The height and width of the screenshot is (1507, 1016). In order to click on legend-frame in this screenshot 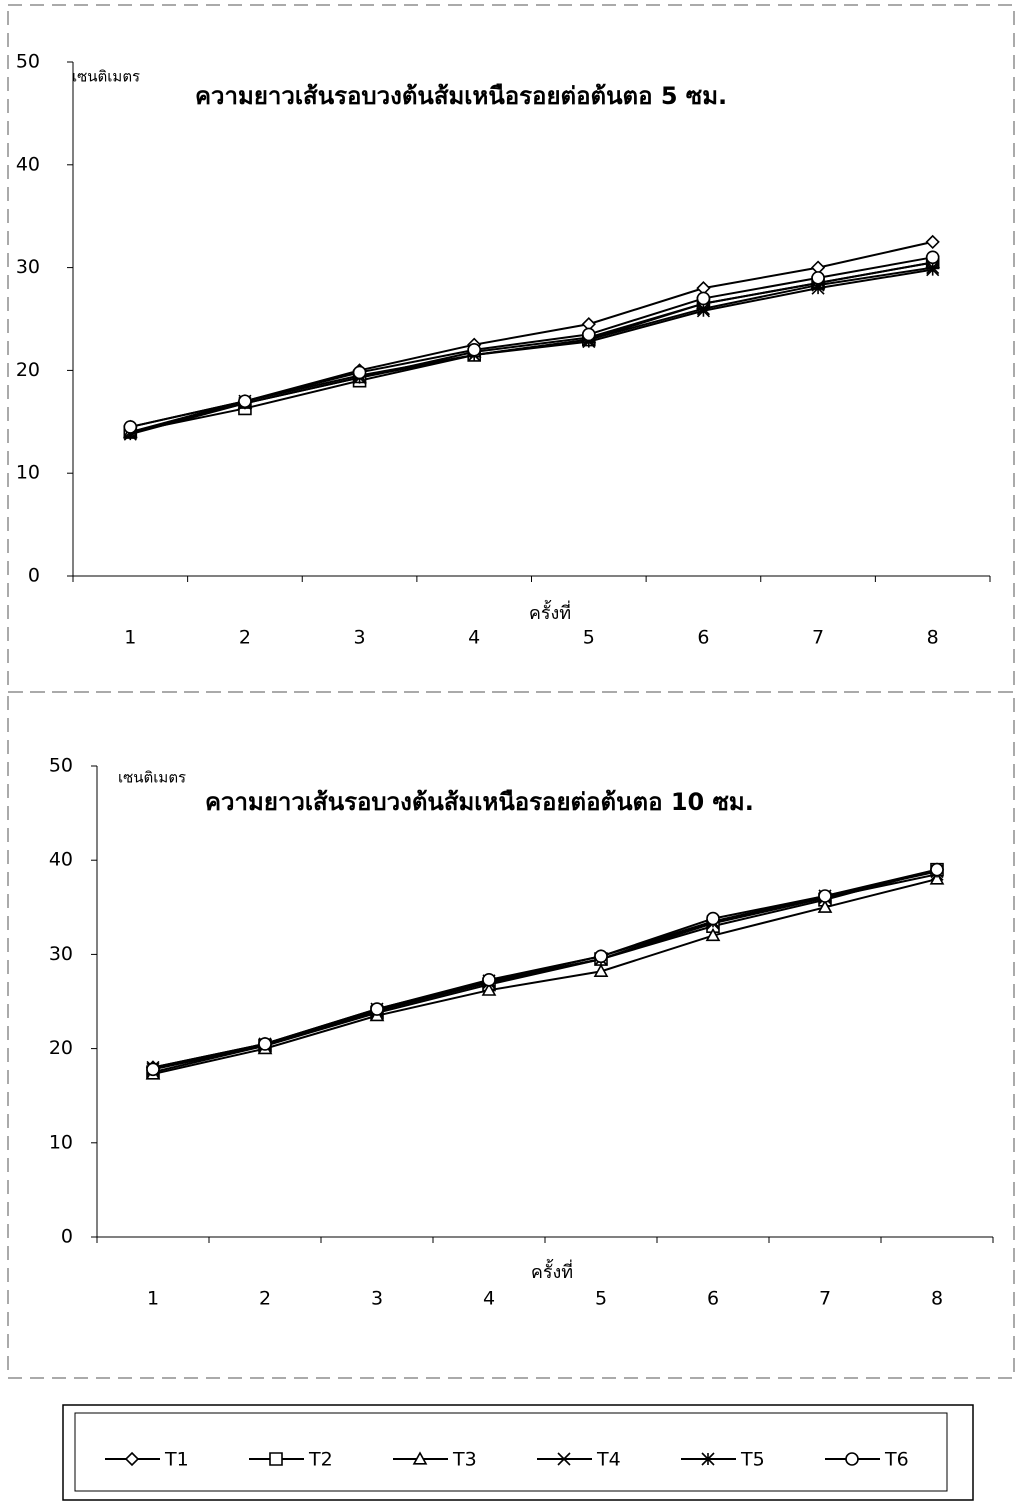, I will do `click(518, 1452)`.